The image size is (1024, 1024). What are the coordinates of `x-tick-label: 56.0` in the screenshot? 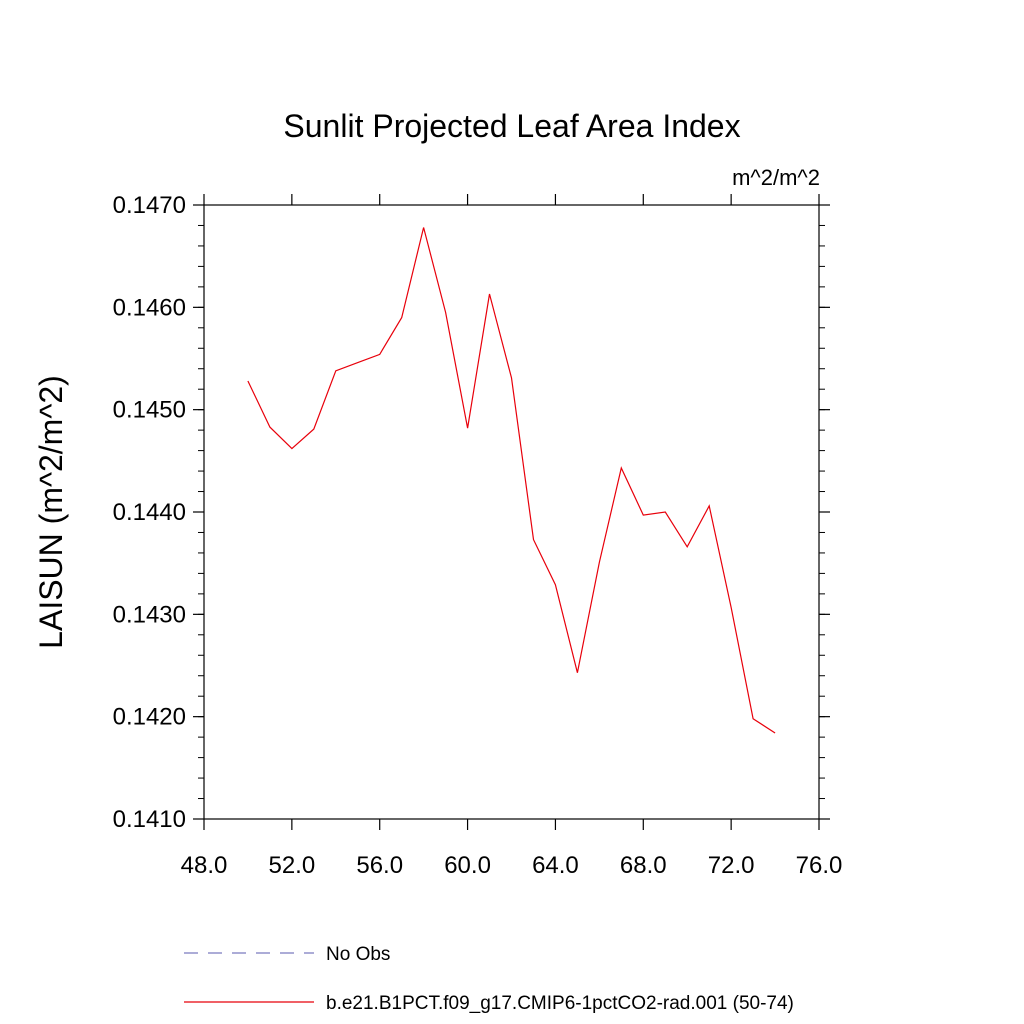 It's located at (379, 865).